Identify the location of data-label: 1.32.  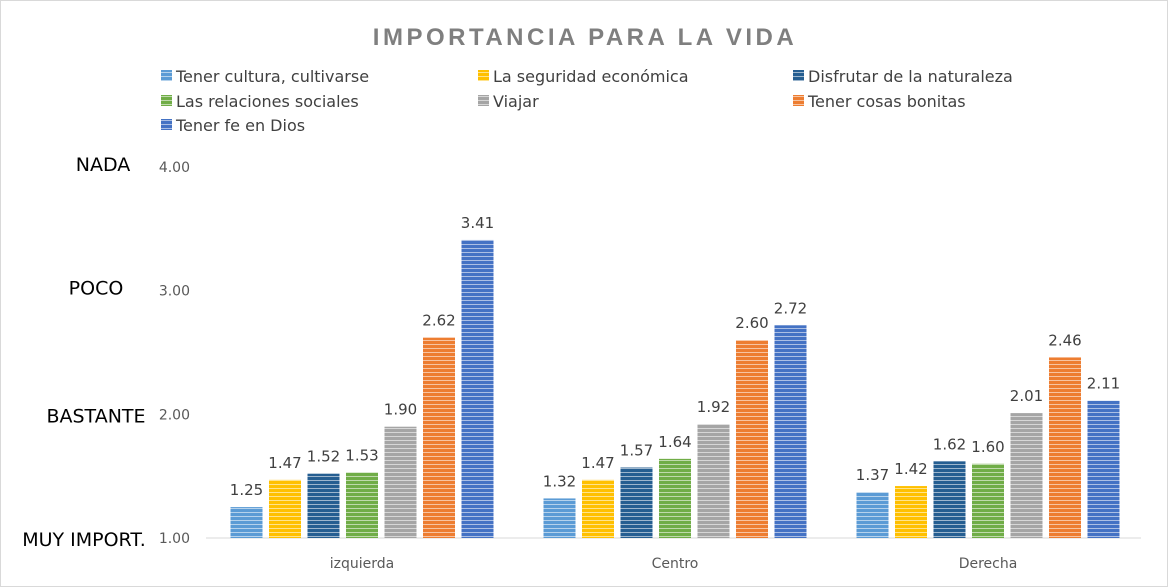
(559, 481).